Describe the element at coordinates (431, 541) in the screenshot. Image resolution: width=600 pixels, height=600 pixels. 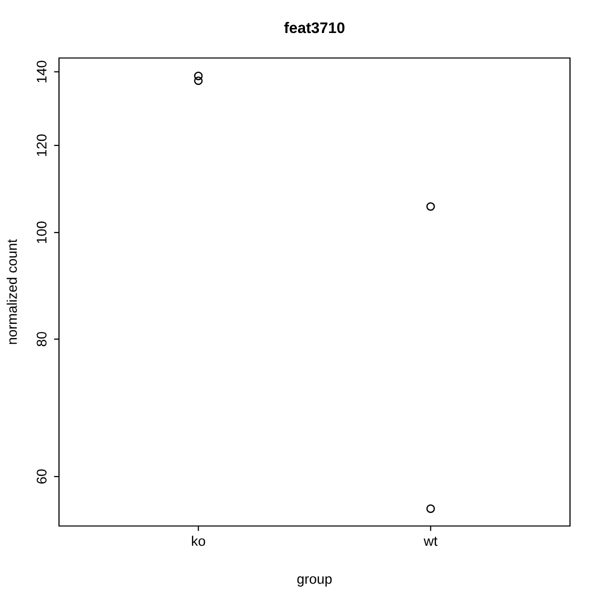
I see `x-tick-label: wt` at that location.